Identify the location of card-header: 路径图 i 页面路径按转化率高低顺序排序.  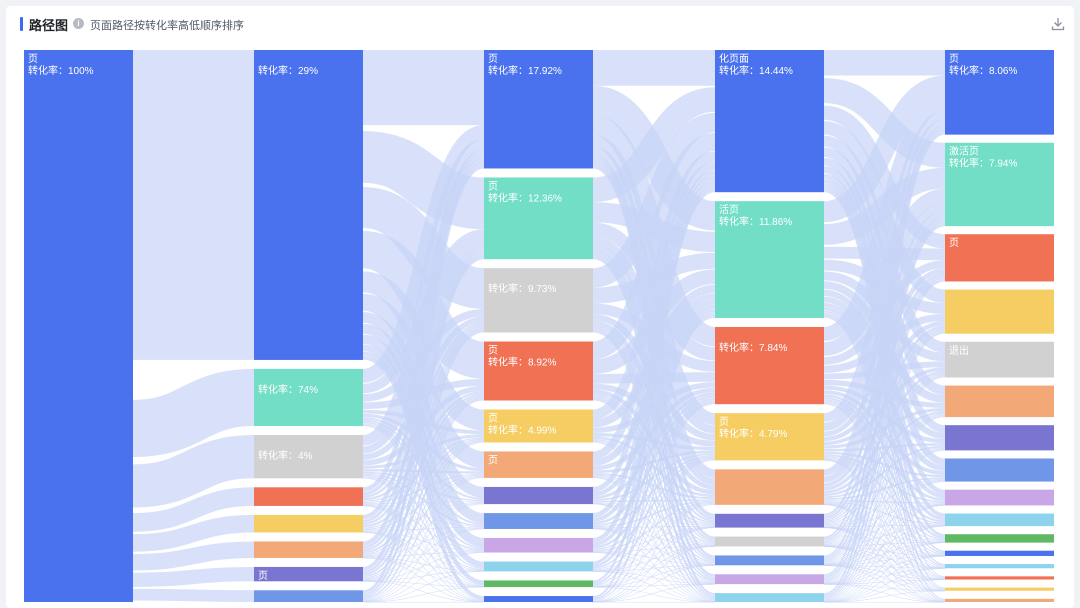
(540, 24).